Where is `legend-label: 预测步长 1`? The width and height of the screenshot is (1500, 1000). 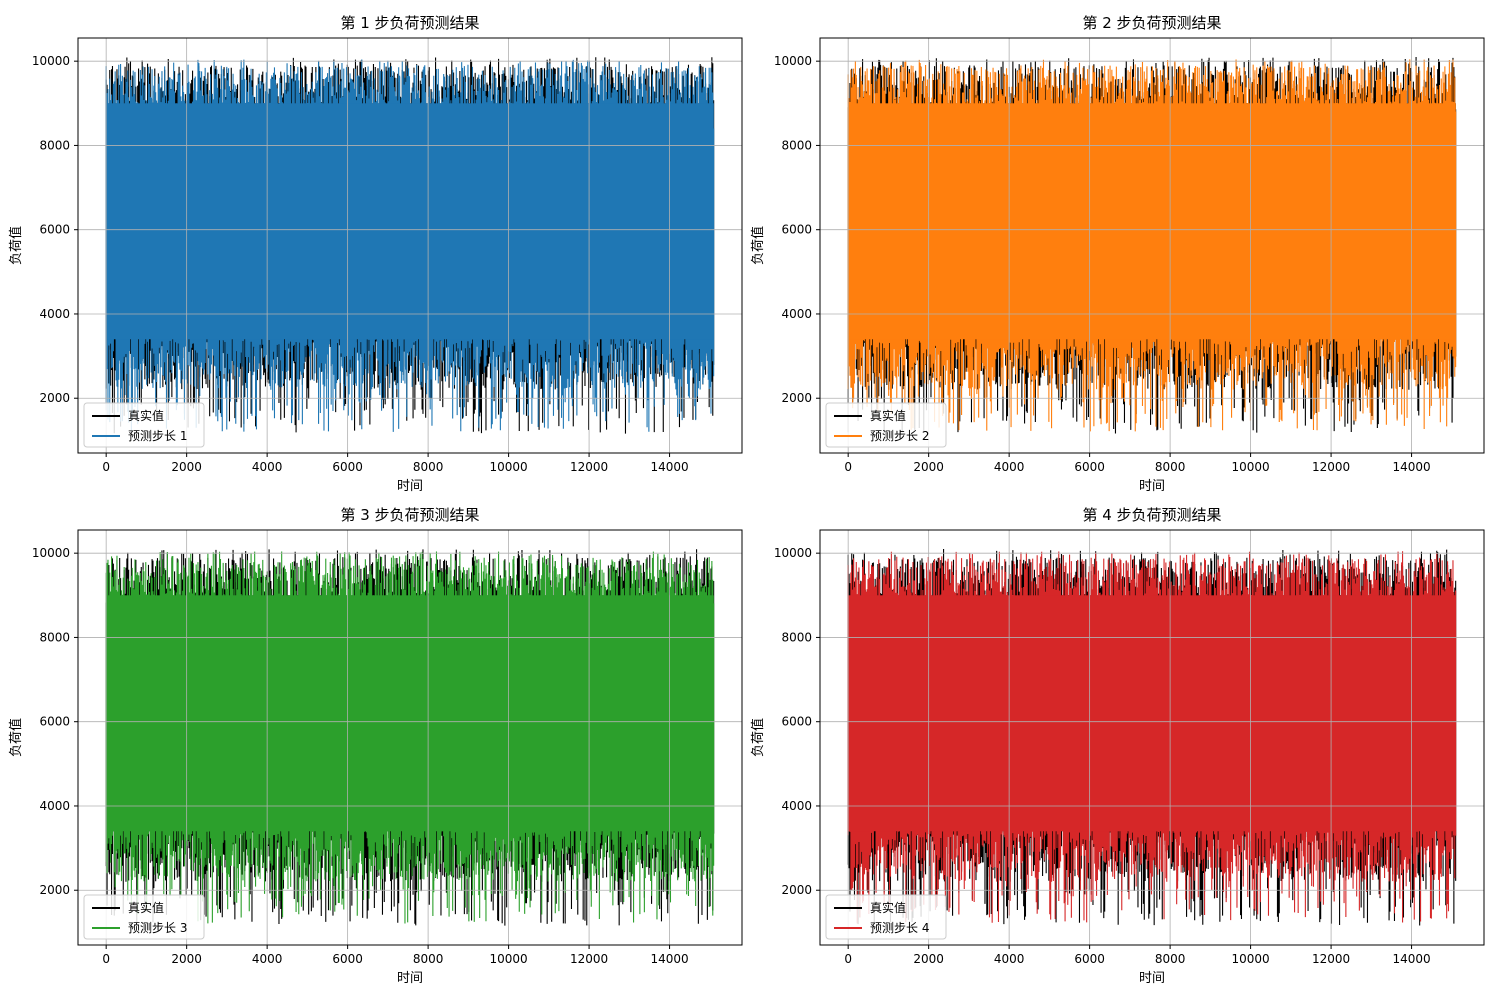
legend-label: 预测步长 1 is located at coordinates (157, 436).